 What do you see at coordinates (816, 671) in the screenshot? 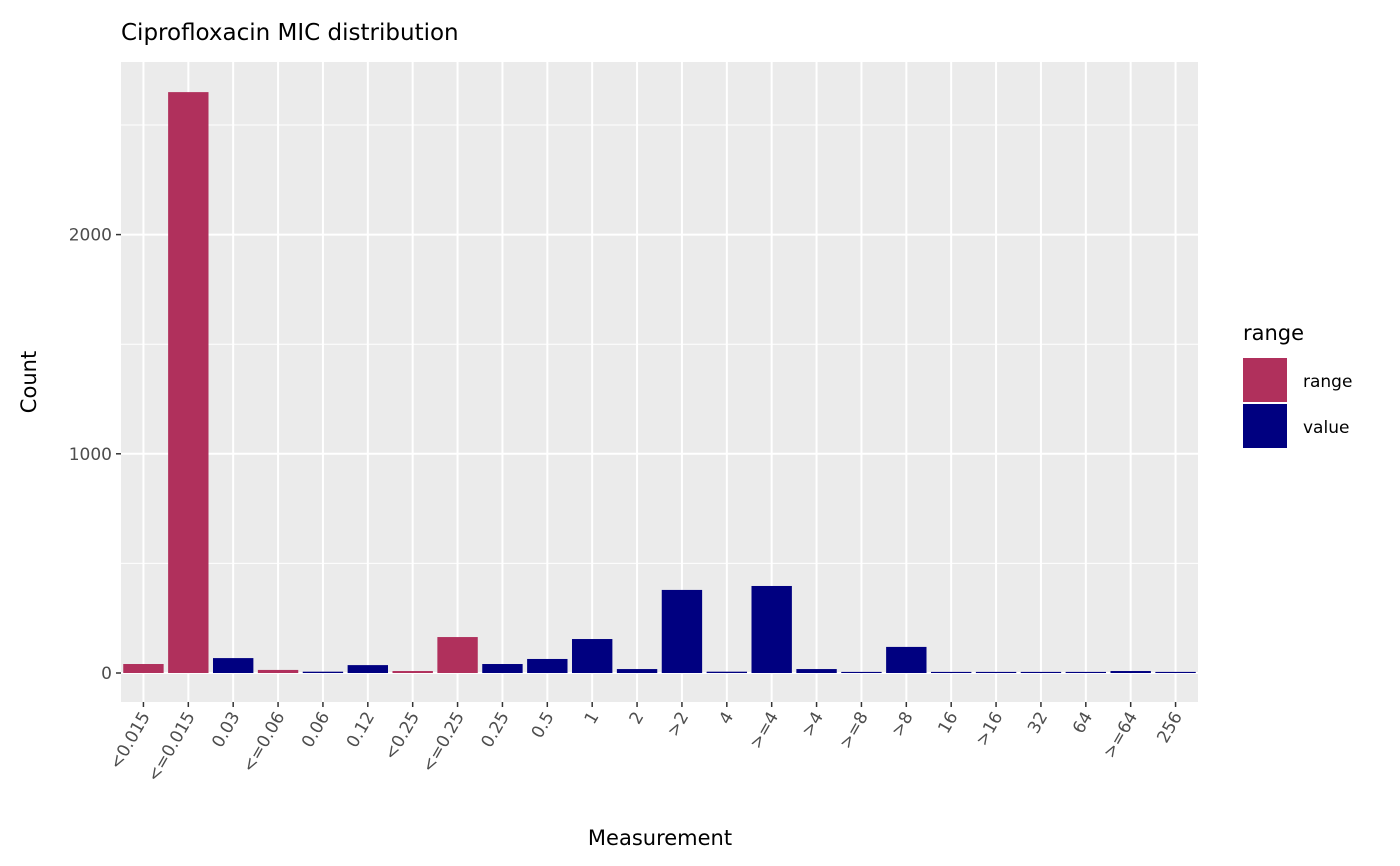
I see `bar->4` at bounding box center [816, 671].